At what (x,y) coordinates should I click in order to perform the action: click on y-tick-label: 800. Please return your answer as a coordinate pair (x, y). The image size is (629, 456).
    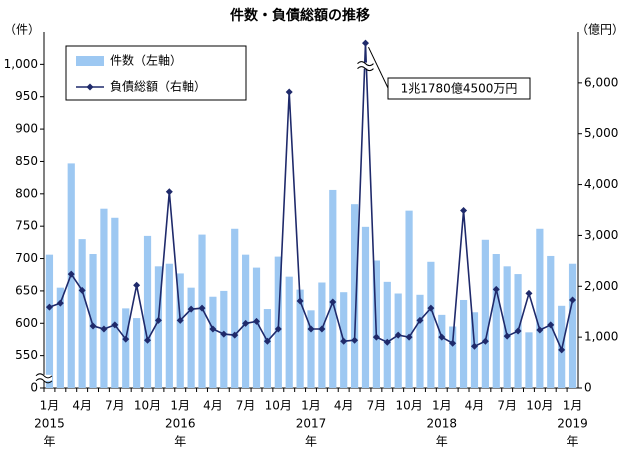
    Looking at the image, I should click on (26, 193).